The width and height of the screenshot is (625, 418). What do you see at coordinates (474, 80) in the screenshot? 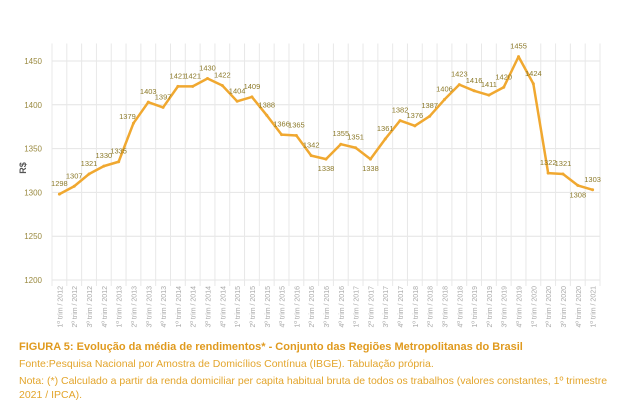
I see `data-label: 1416` at bounding box center [474, 80].